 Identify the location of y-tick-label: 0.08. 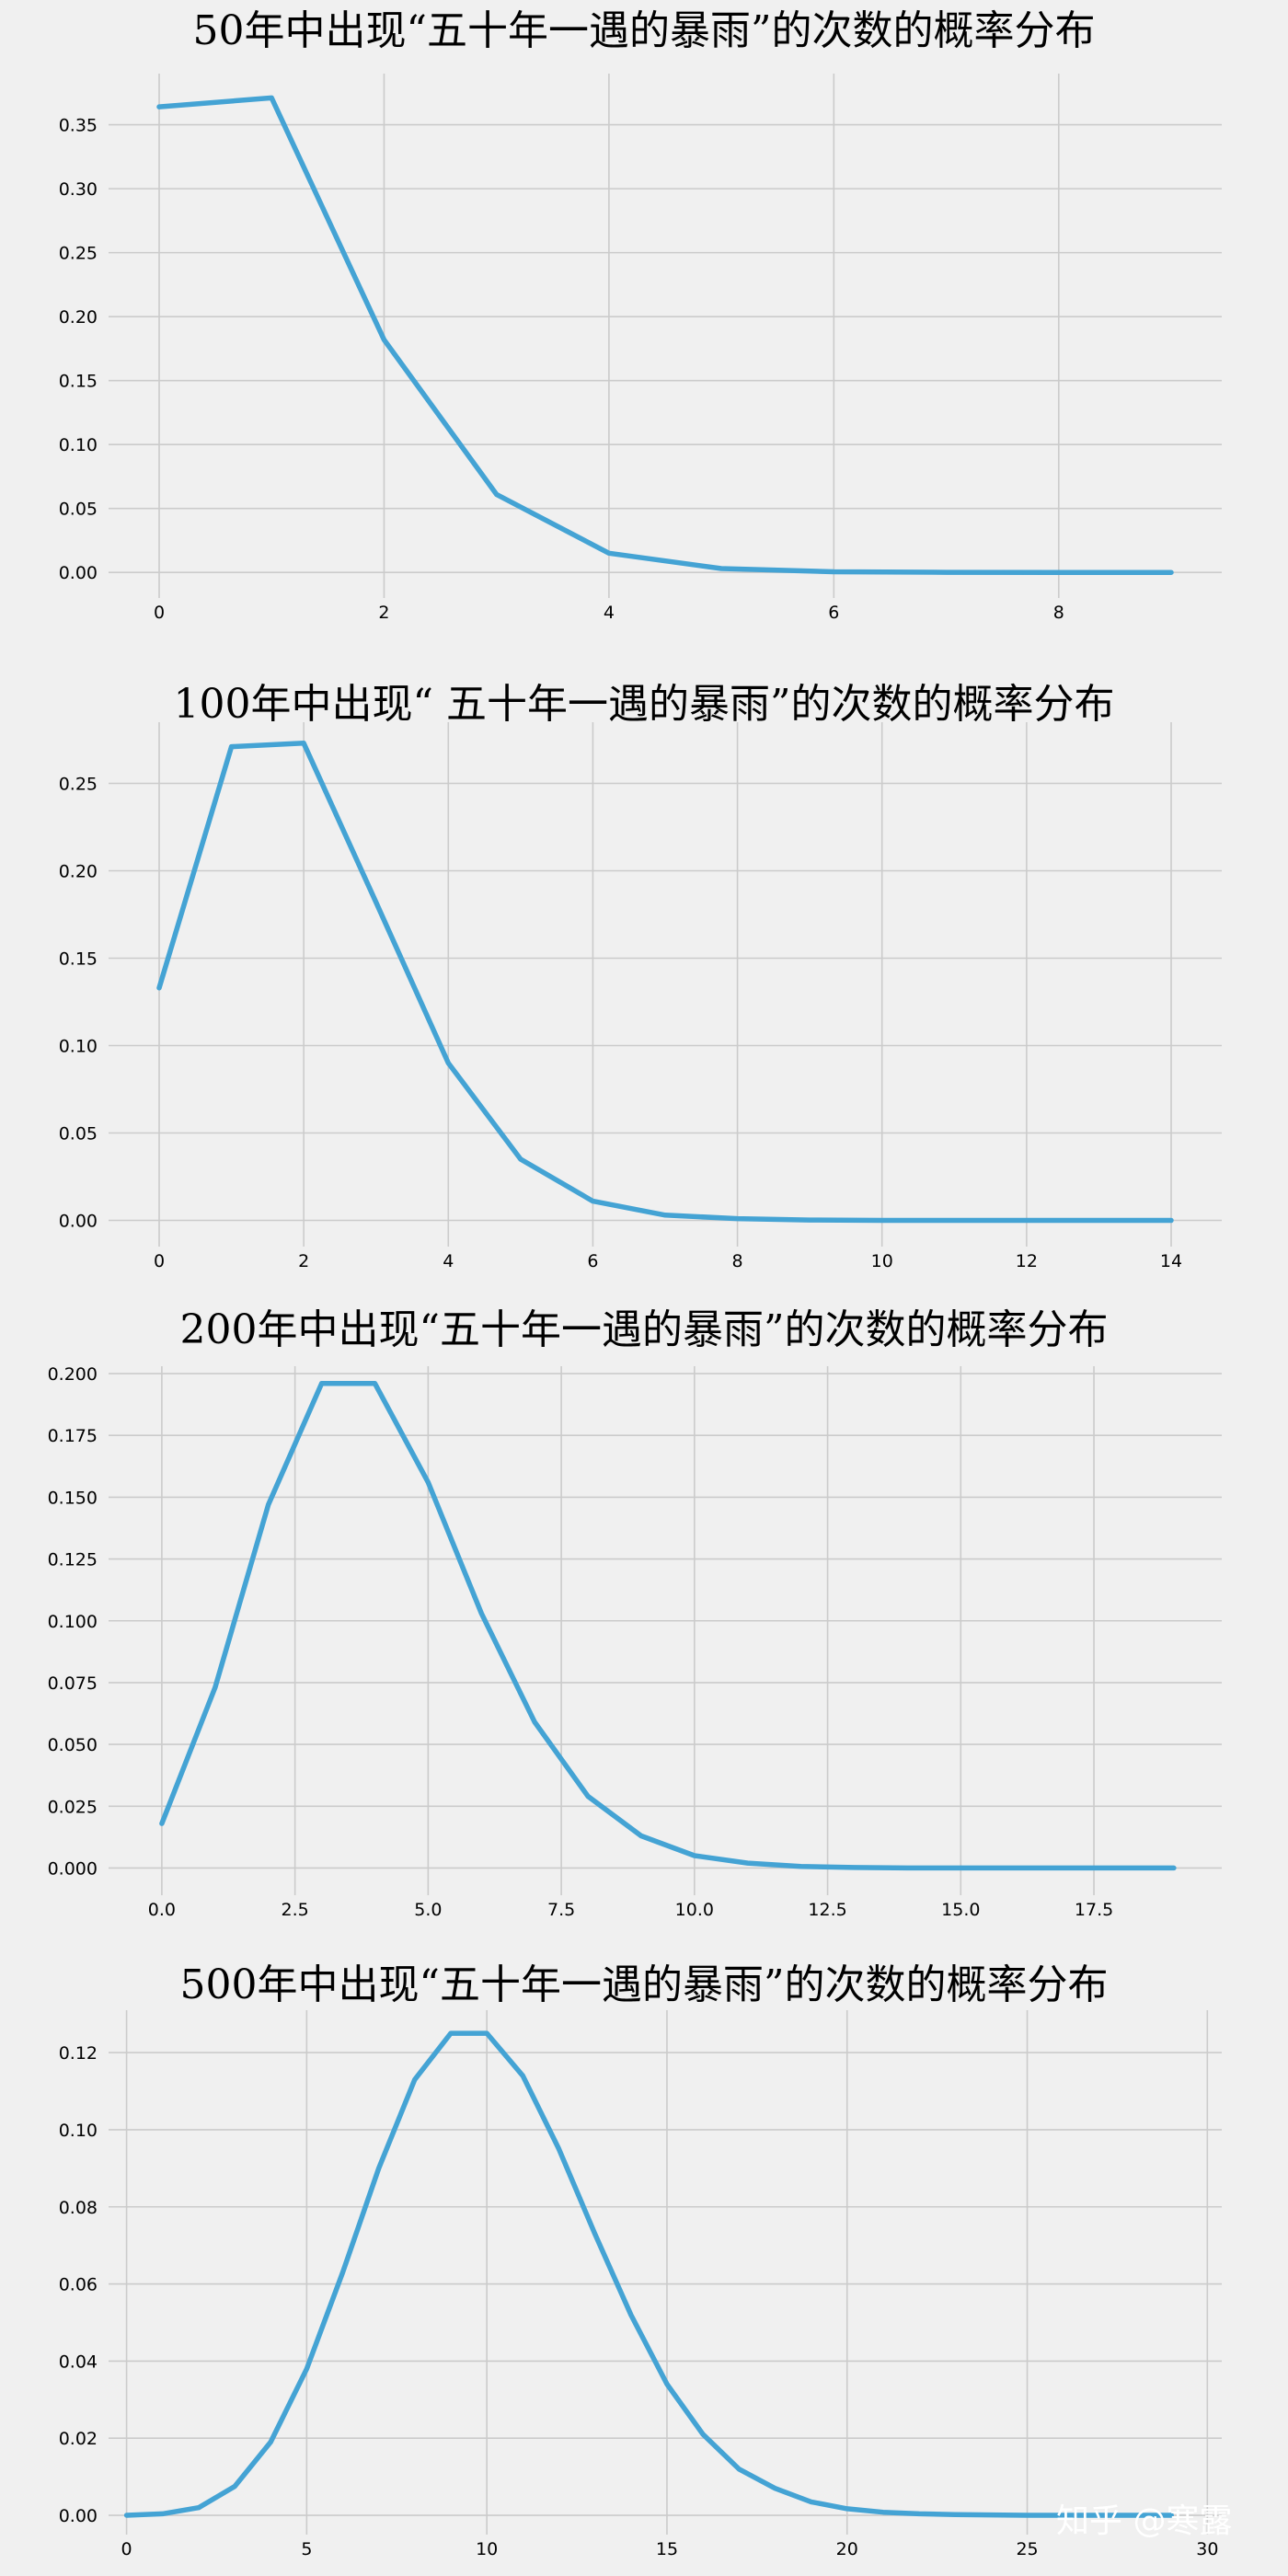
(78, 2208).